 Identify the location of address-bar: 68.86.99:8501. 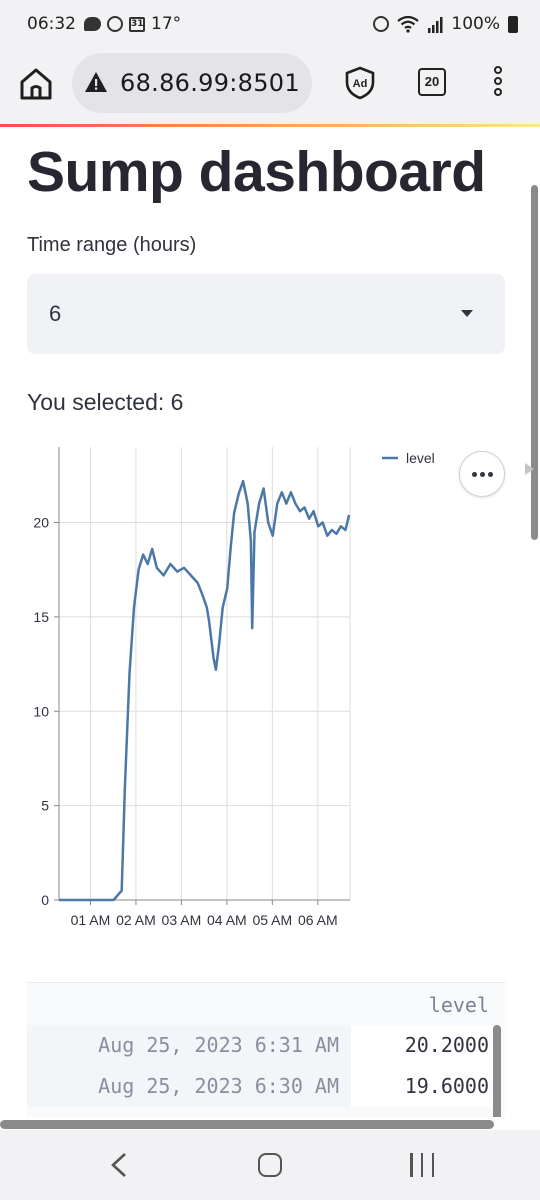
(192, 83).